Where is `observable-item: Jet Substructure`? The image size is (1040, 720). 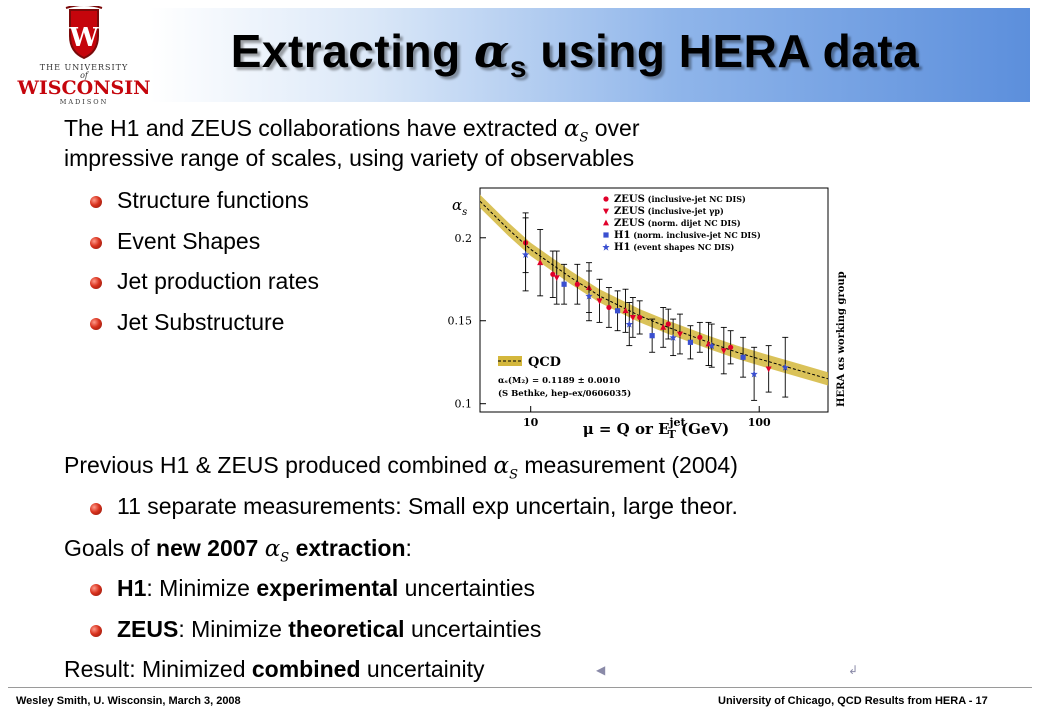
observable-item: Jet Substructure is located at coordinates (201, 322).